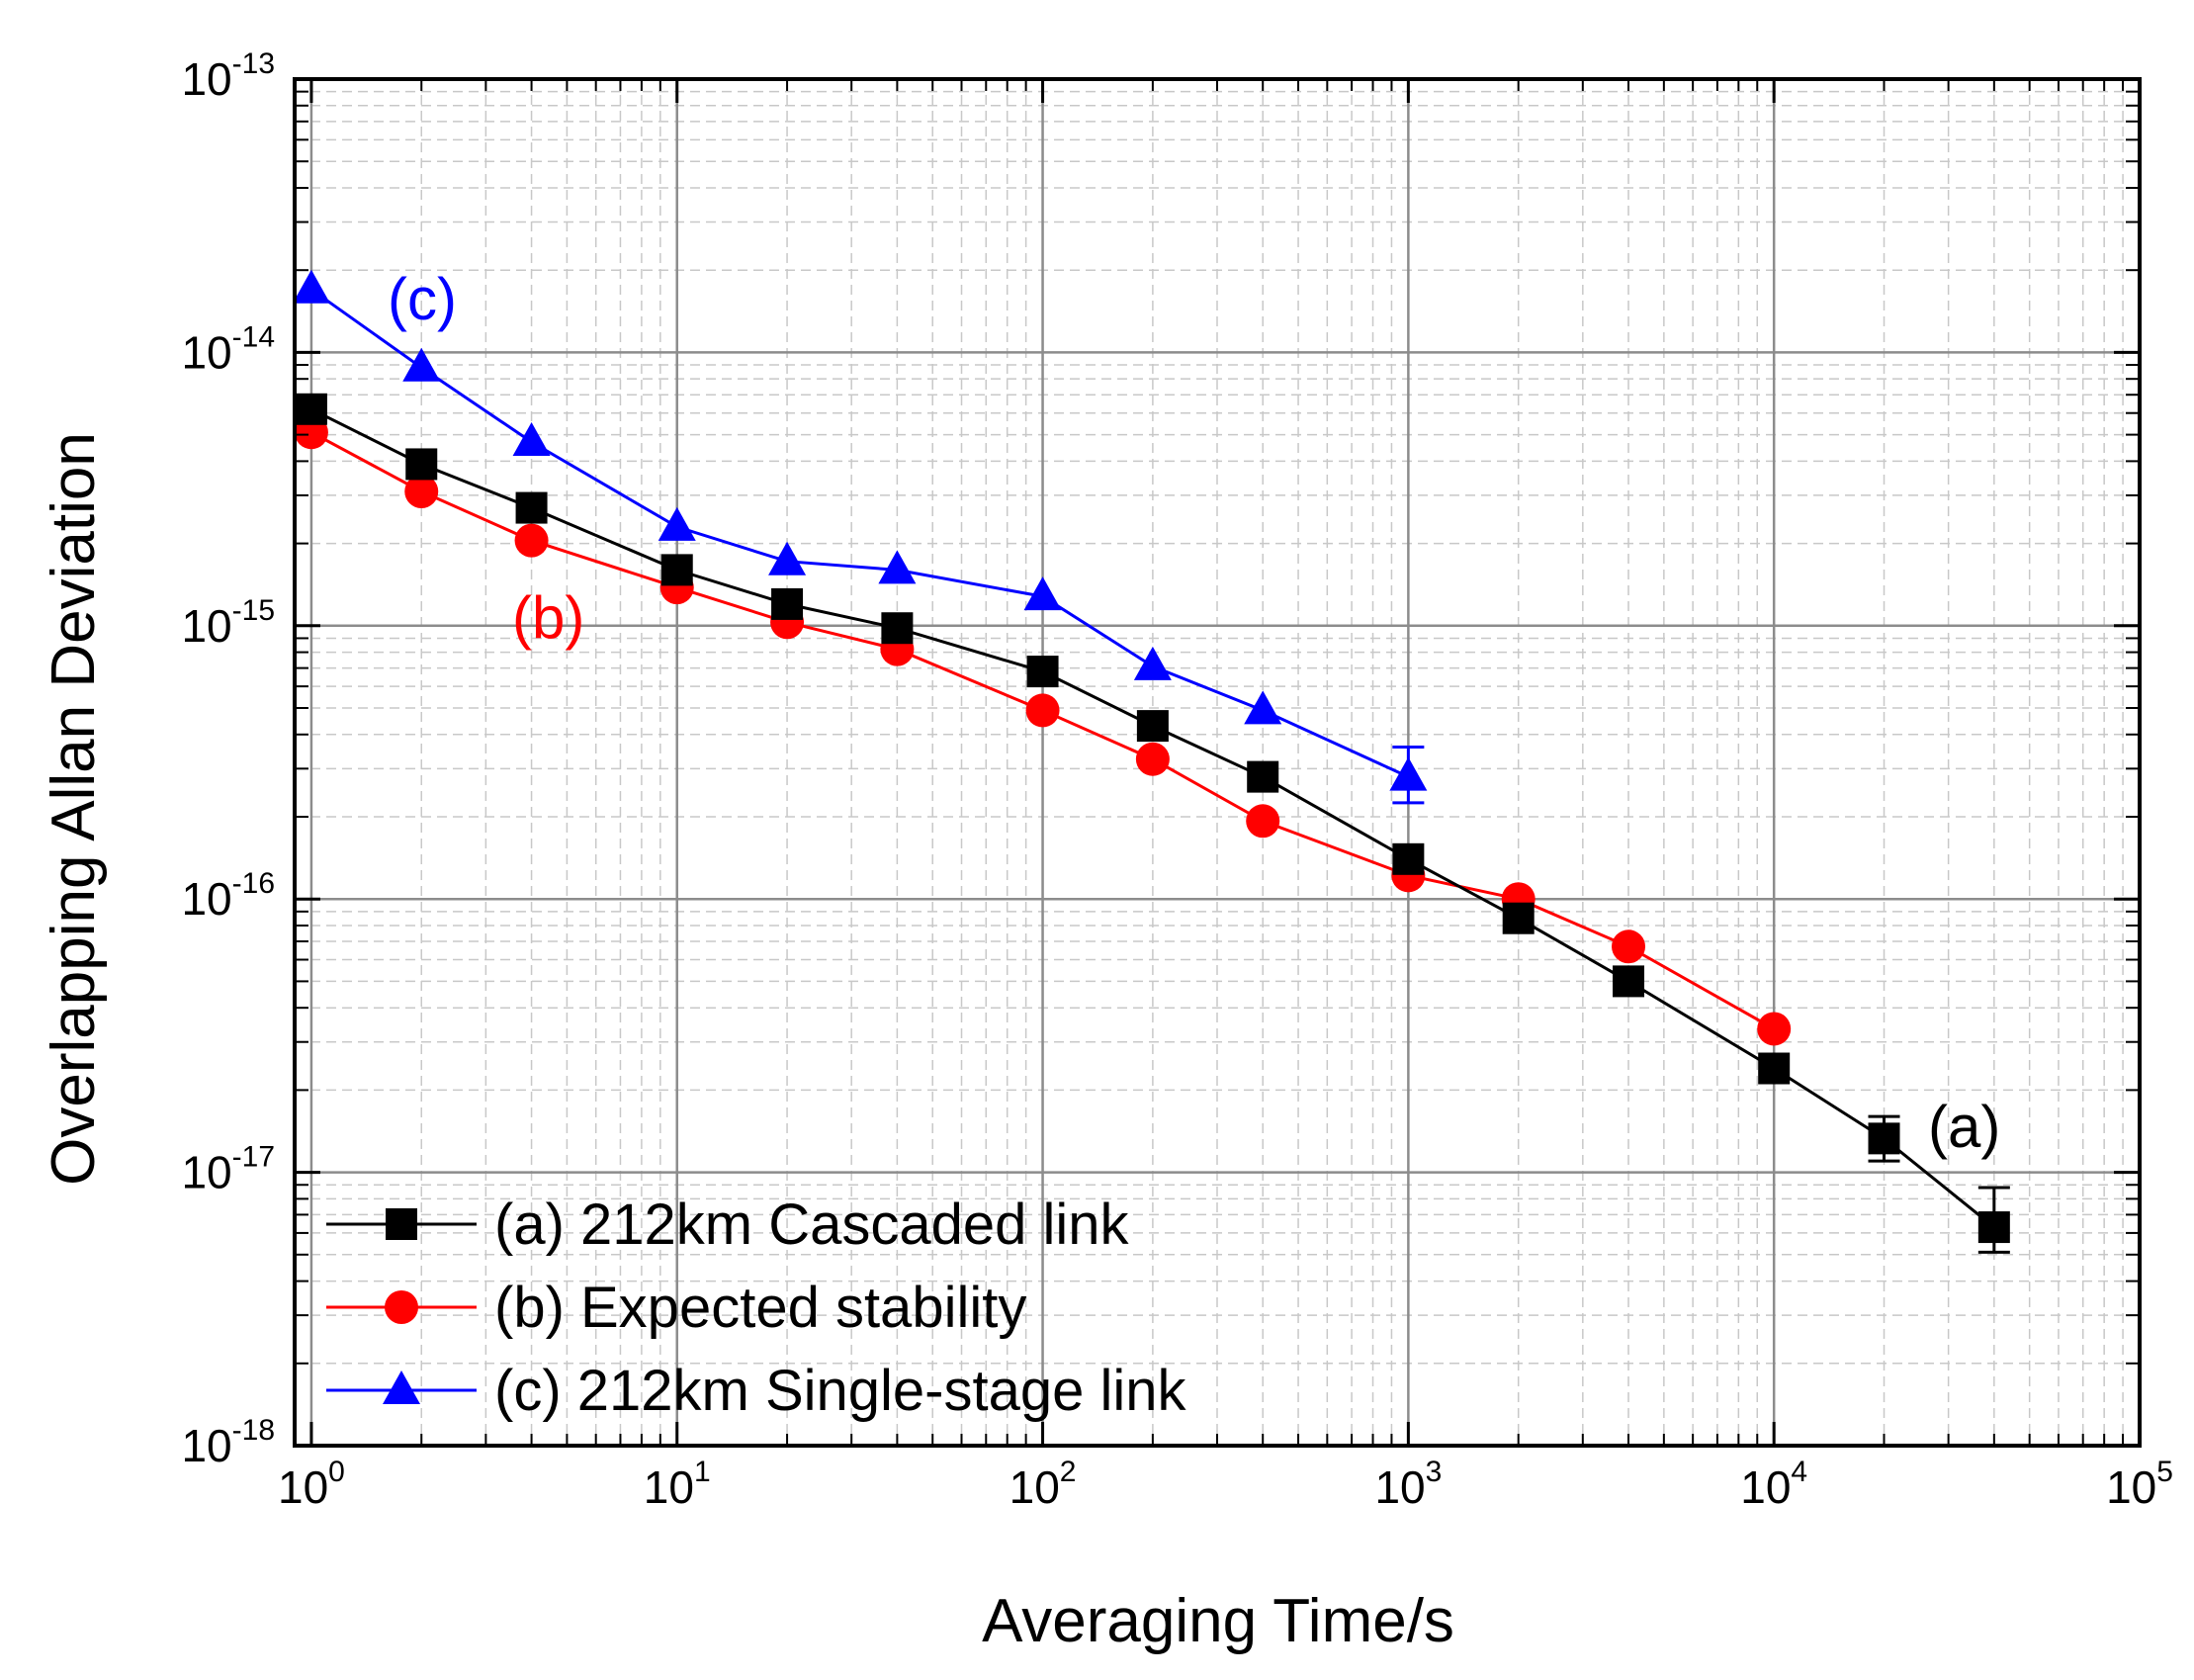  Describe the element at coordinates (228, 759) in the screenshot. I see `y-tick-labels: 10-13 10-14 10-15 10-16 10-17 10-18` at that location.